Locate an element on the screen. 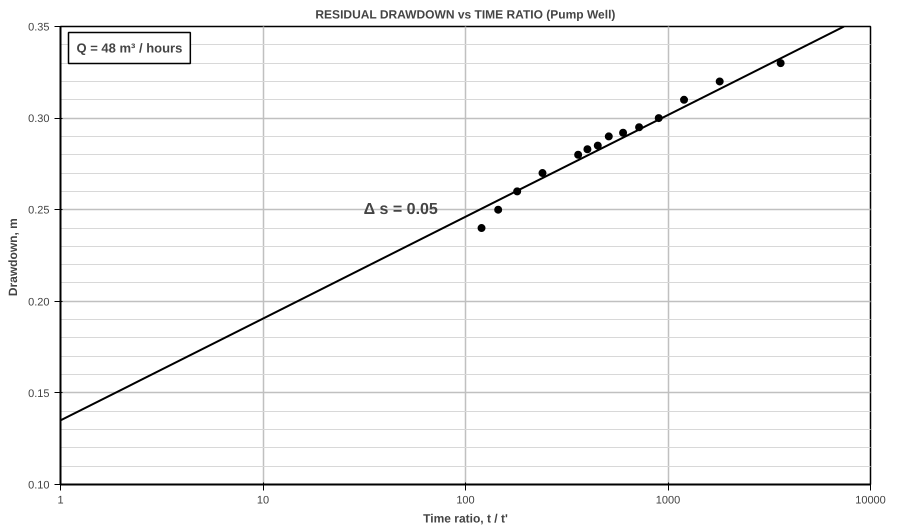  x-axis-title: Time ratio, t / t' is located at coordinates (465, 519).